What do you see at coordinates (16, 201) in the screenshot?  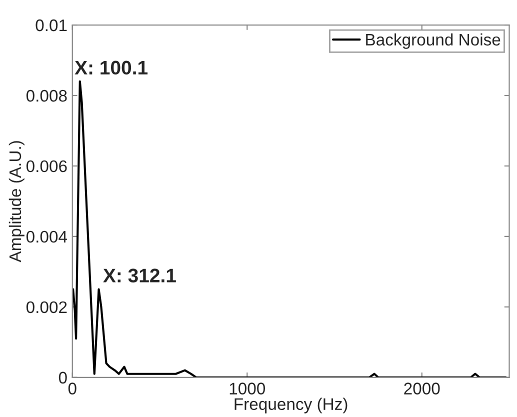 I see `y-axis-title: Amplitude (A.U.)` at bounding box center [16, 201].